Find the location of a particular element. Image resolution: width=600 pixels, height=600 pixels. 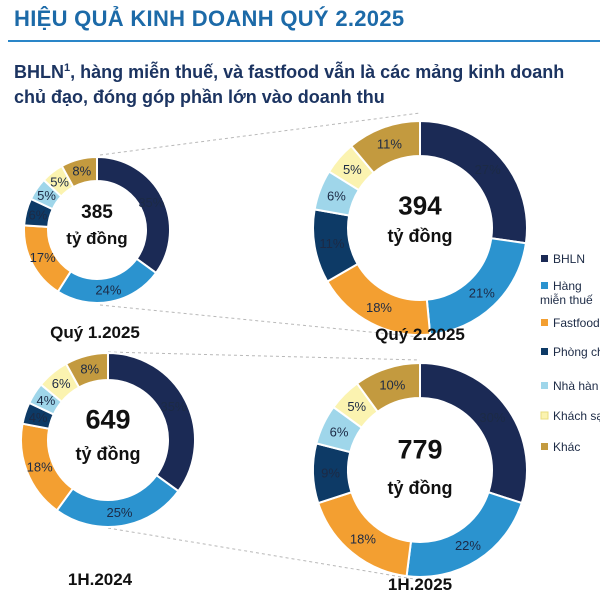

connector-line-bottom-lower is located at coordinates (264, 554).